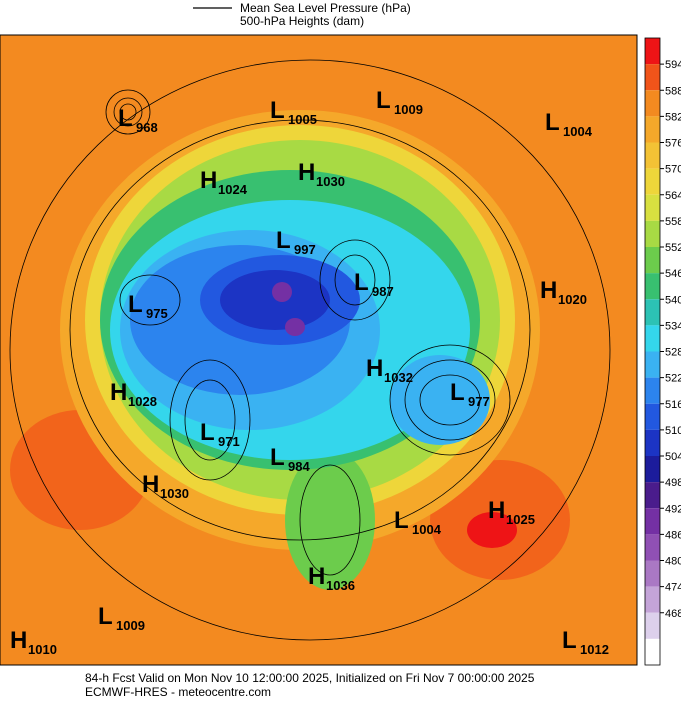 The height and width of the screenshot is (705, 681). What do you see at coordinates (673, 170) in the screenshot?
I see `colorbar-label: 570` at bounding box center [673, 170].